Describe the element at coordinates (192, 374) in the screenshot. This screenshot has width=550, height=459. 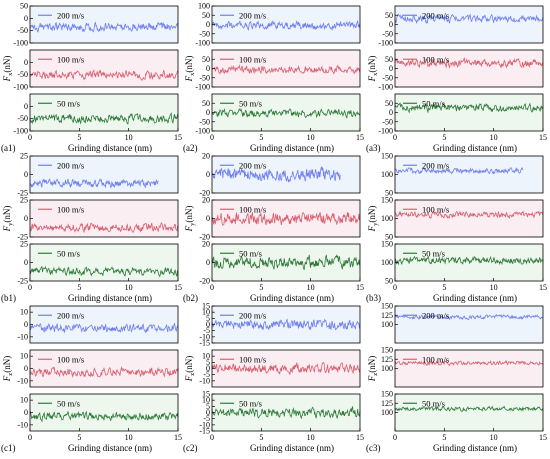
I see `y-axis-title-sub: z` at that location.